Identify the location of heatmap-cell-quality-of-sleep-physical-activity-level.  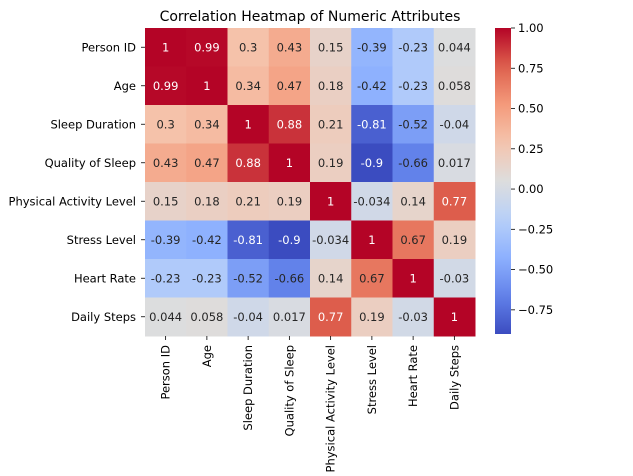
(331, 163).